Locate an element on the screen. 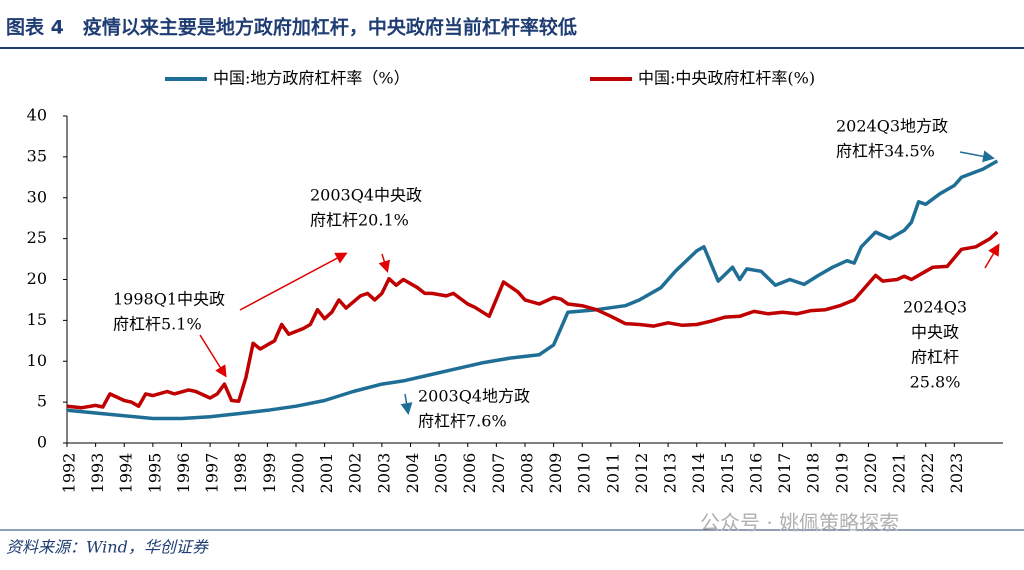 Image resolution: width=1024 pixels, height=570 pixels. annotation: 1998Q1中央政 is located at coordinates (169, 299).